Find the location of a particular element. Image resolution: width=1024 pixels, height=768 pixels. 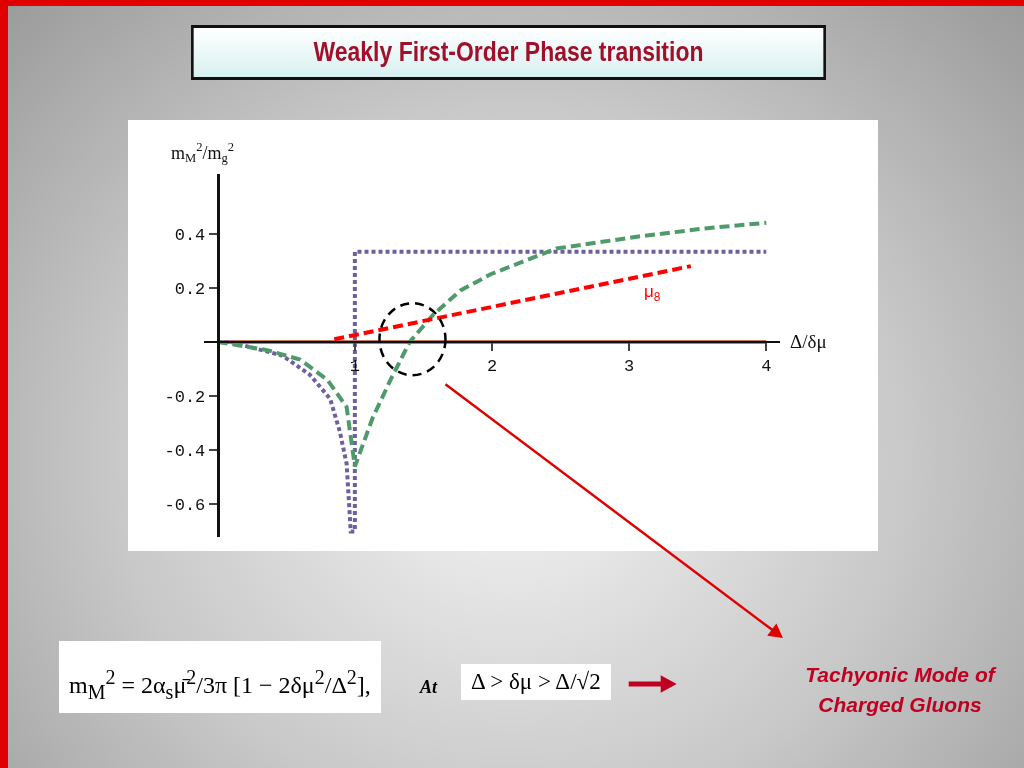

x-tick-label: 3 is located at coordinates (629, 367).